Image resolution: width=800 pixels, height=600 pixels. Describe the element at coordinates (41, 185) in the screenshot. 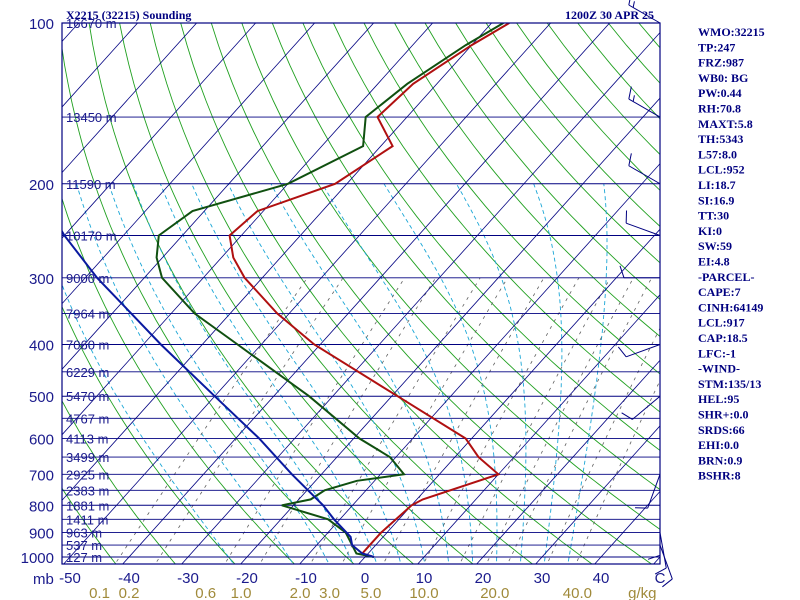

I see `pressure-tick-label: 200` at that location.